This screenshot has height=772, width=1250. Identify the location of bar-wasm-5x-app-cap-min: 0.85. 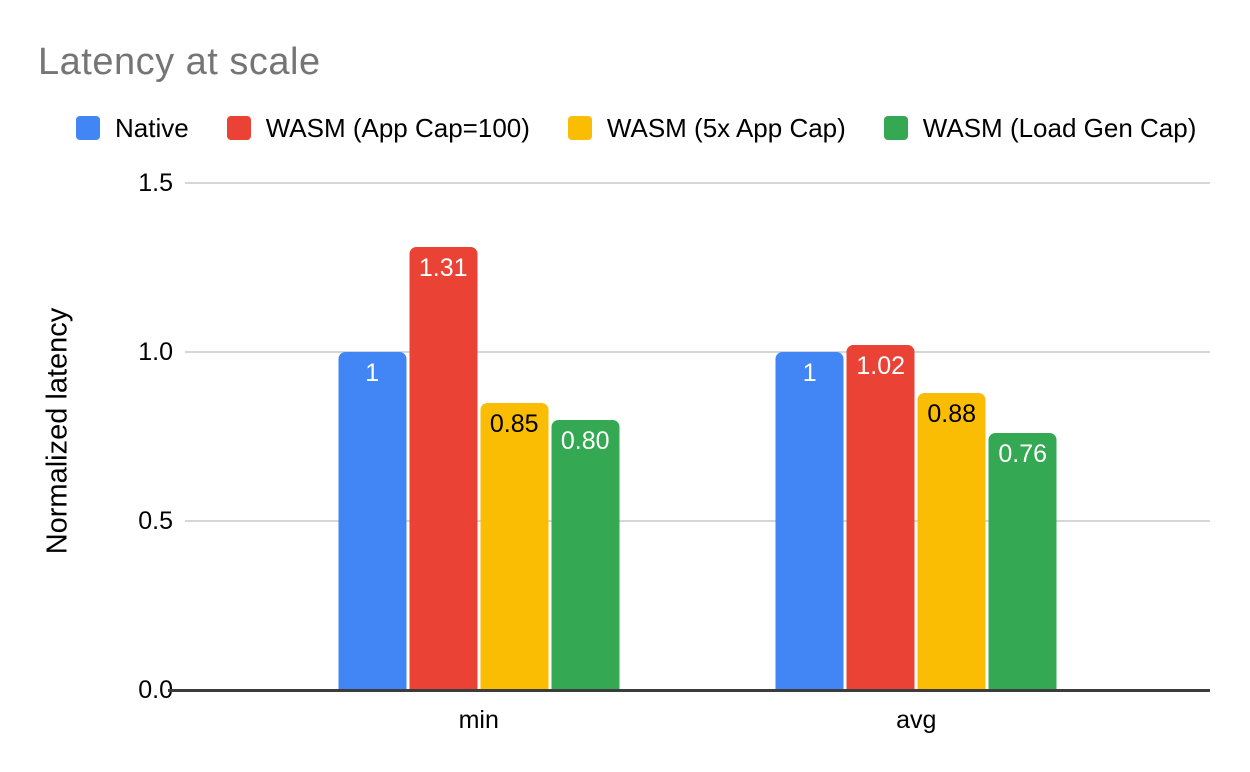
(514, 546).